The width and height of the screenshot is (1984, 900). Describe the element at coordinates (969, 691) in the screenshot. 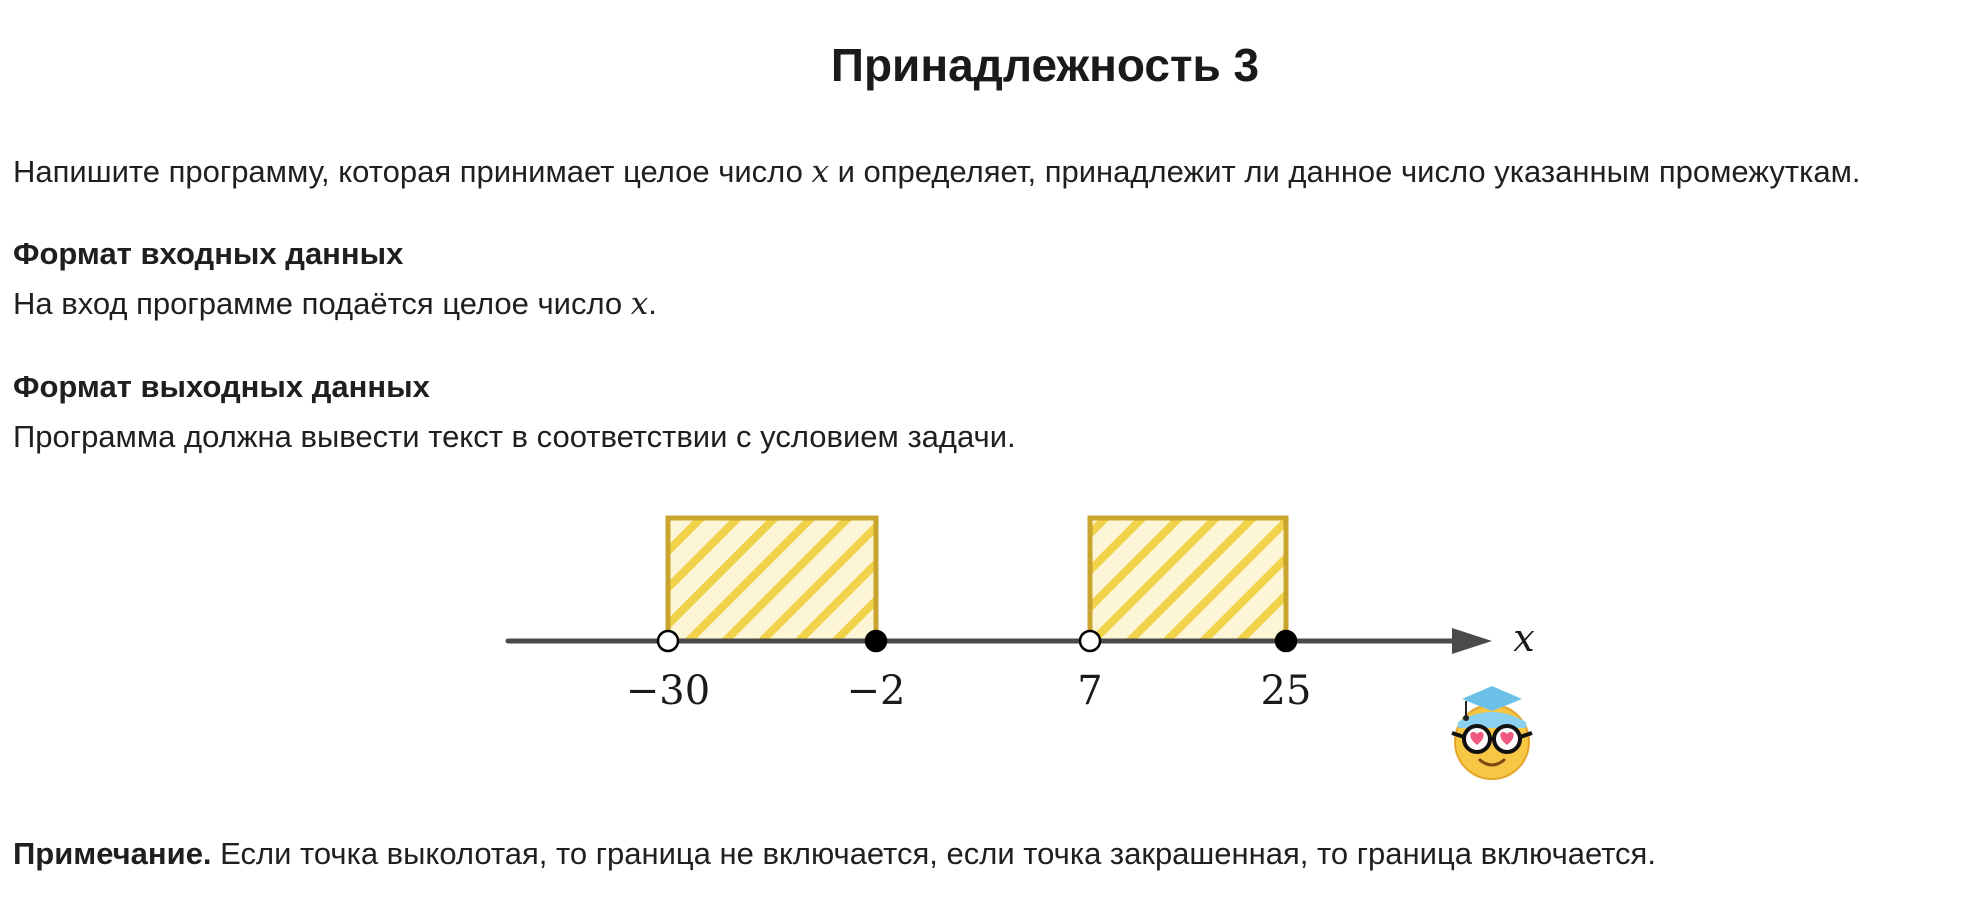

I see `tick-labels: −30 −2 7 25` at that location.